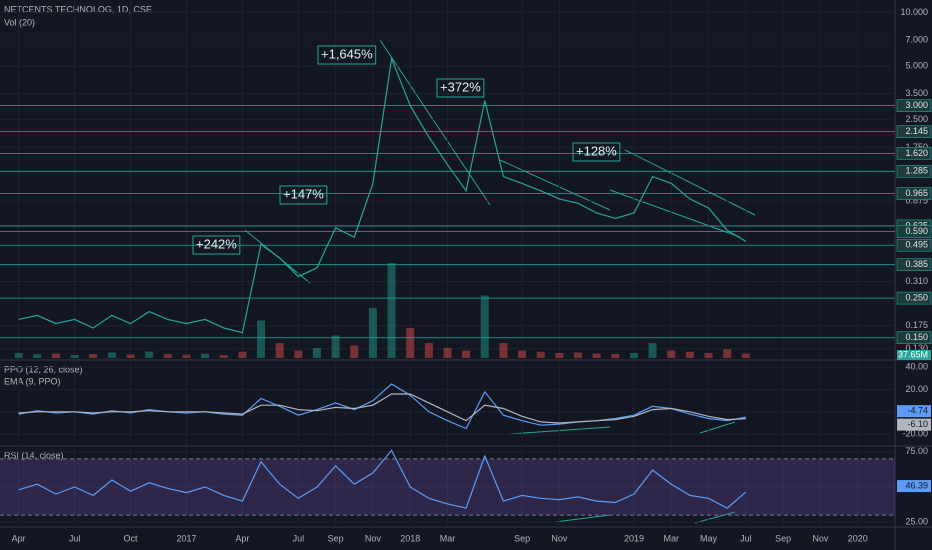 Image resolution: width=932 pixels, height=550 pixels. I want to click on volume-axis-label: 37.65M, so click(913, 354).